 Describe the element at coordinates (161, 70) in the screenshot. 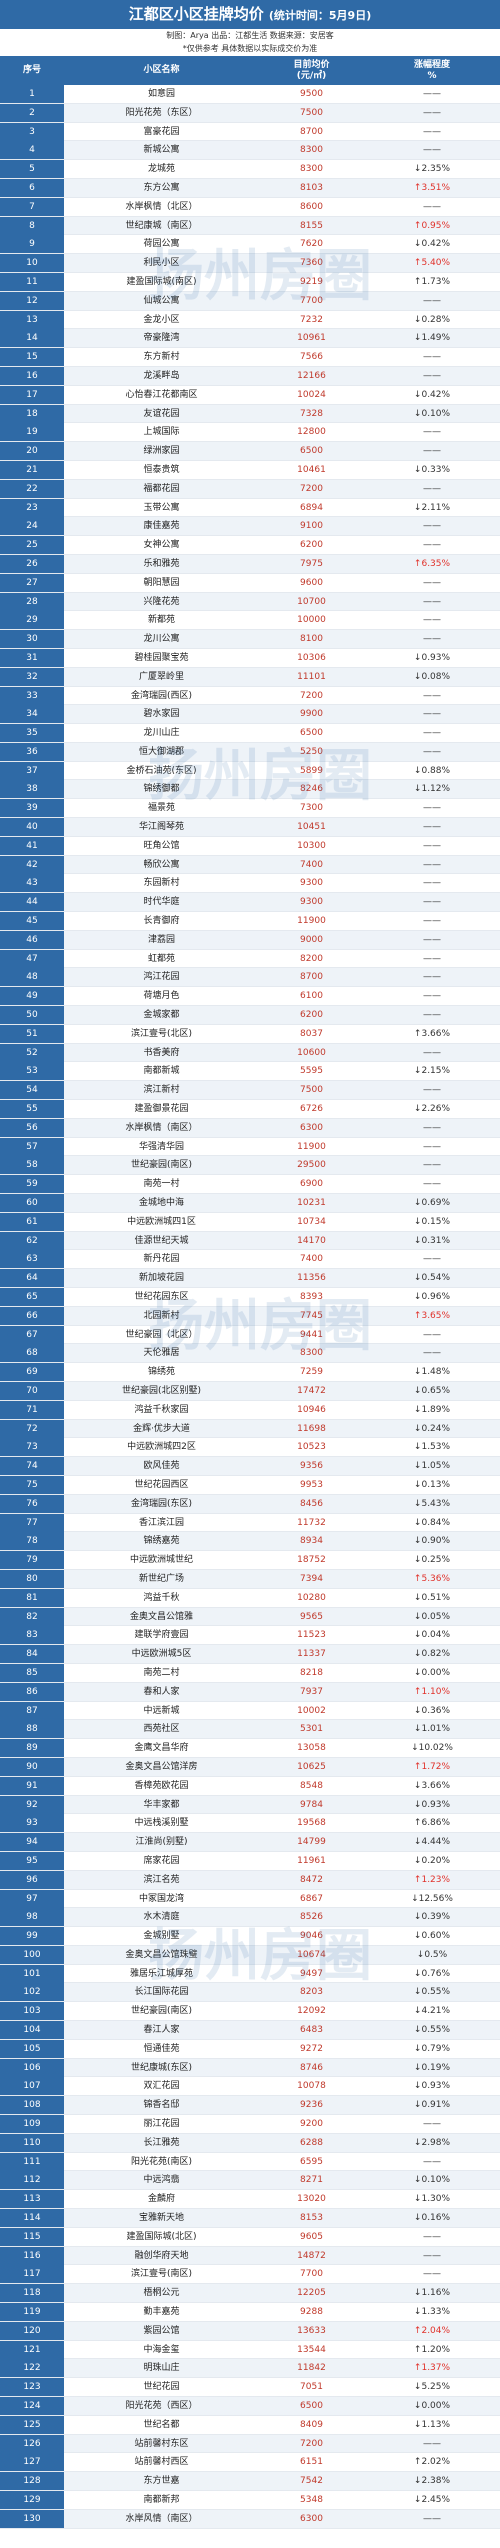

I see `col-header-name: 小区名称` at that location.